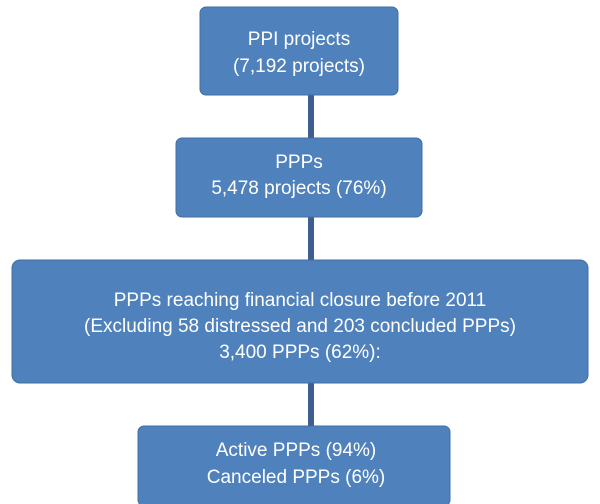  What do you see at coordinates (299, 162) in the screenshot?
I see `node-text: PPPs` at bounding box center [299, 162].